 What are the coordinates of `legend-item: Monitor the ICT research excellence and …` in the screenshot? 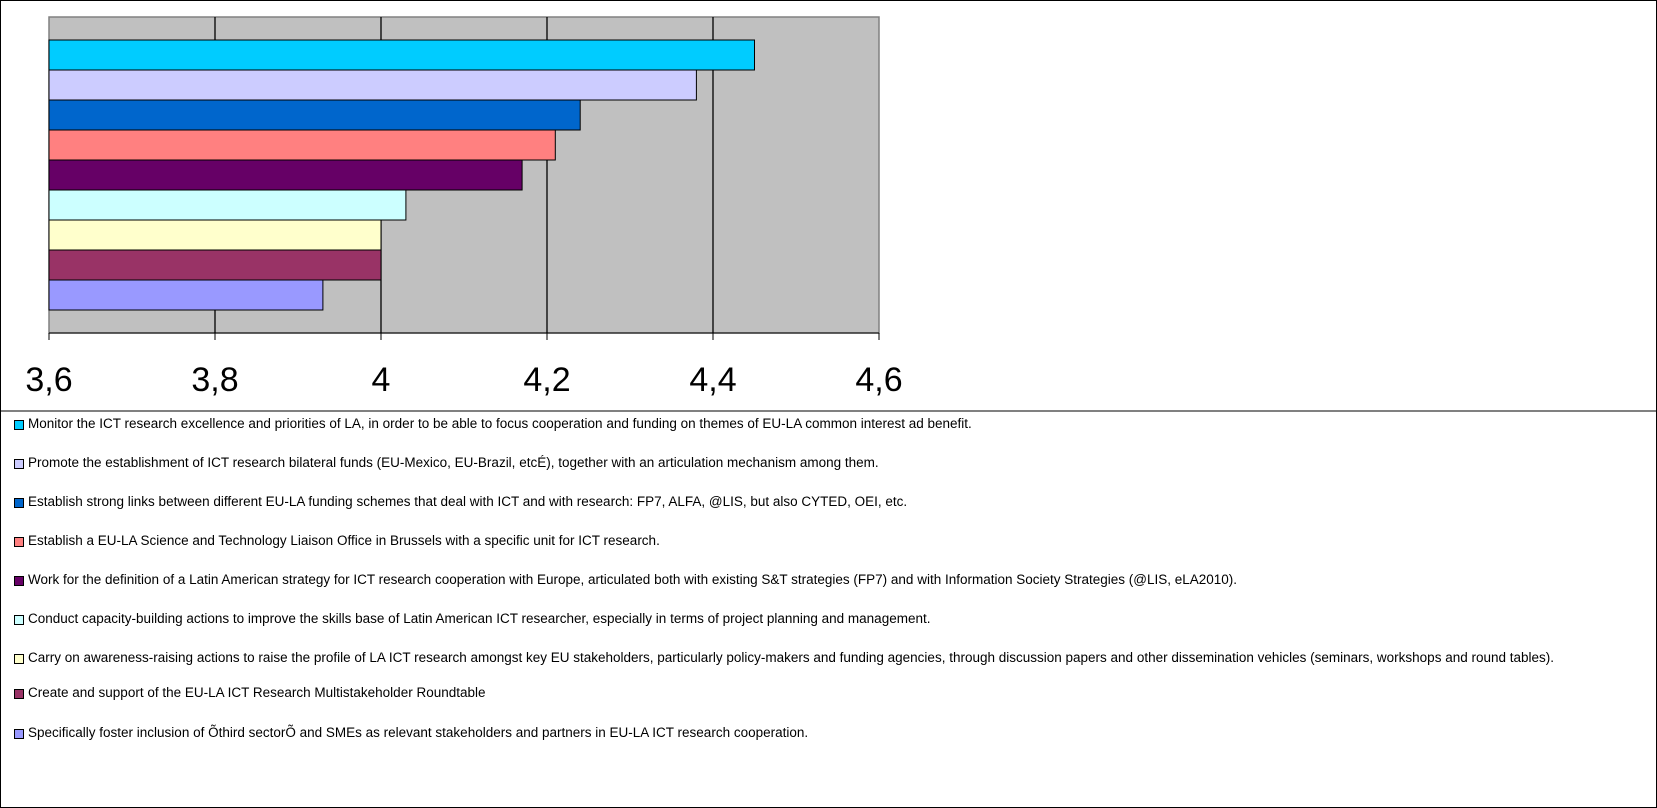 It's located at (814, 424).